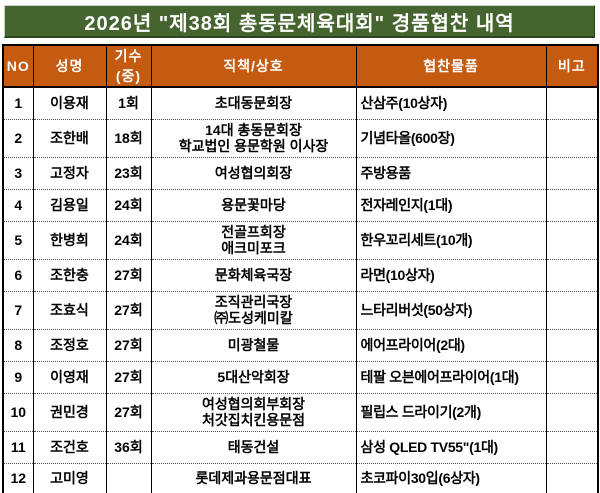 The image size is (600, 493). What do you see at coordinates (451, 411) in the screenshot?
I see `cell-item: 필립스 드라이기(2개)` at bounding box center [451, 411].